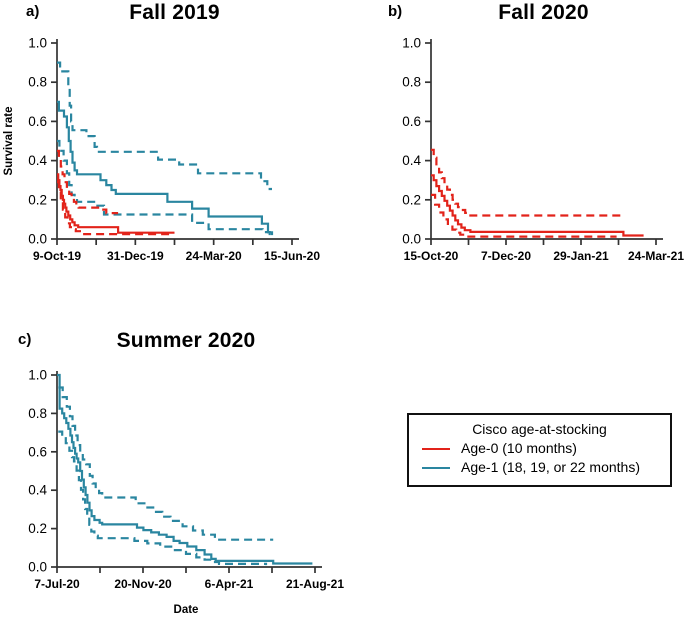 This screenshot has width=685, height=629. Describe the element at coordinates (37, 528) in the screenshot. I see `plot-2-ytick-label: 0.2` at that location.